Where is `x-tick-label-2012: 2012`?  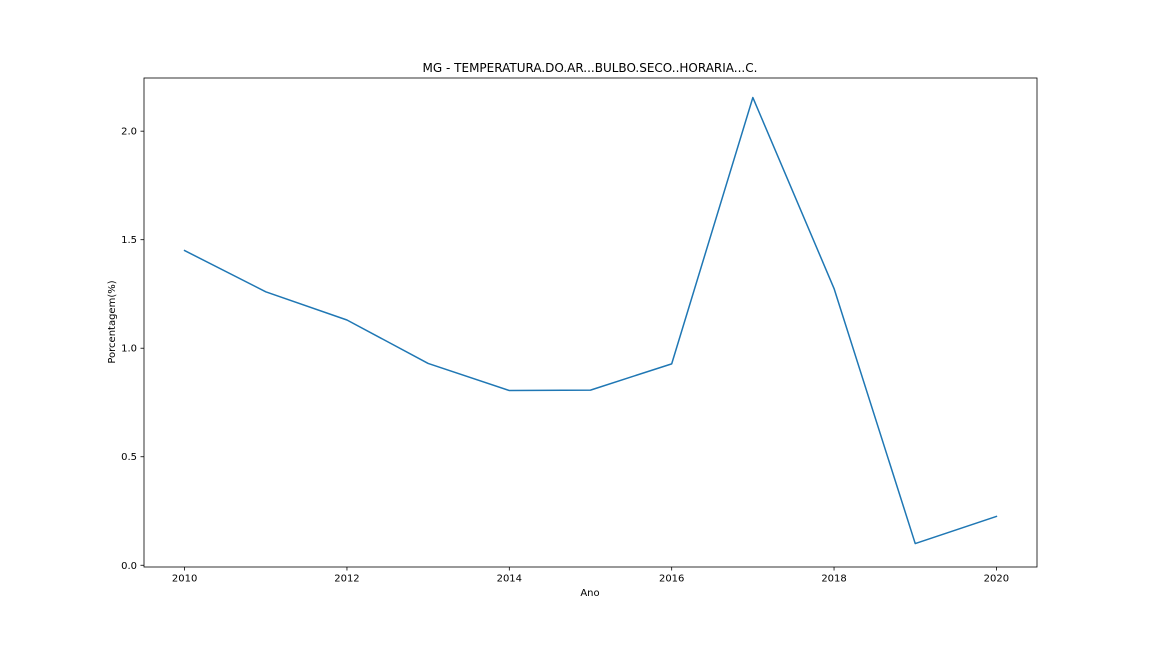 x-tick-label-2012: 2012 is located at coordinates (346, 579).